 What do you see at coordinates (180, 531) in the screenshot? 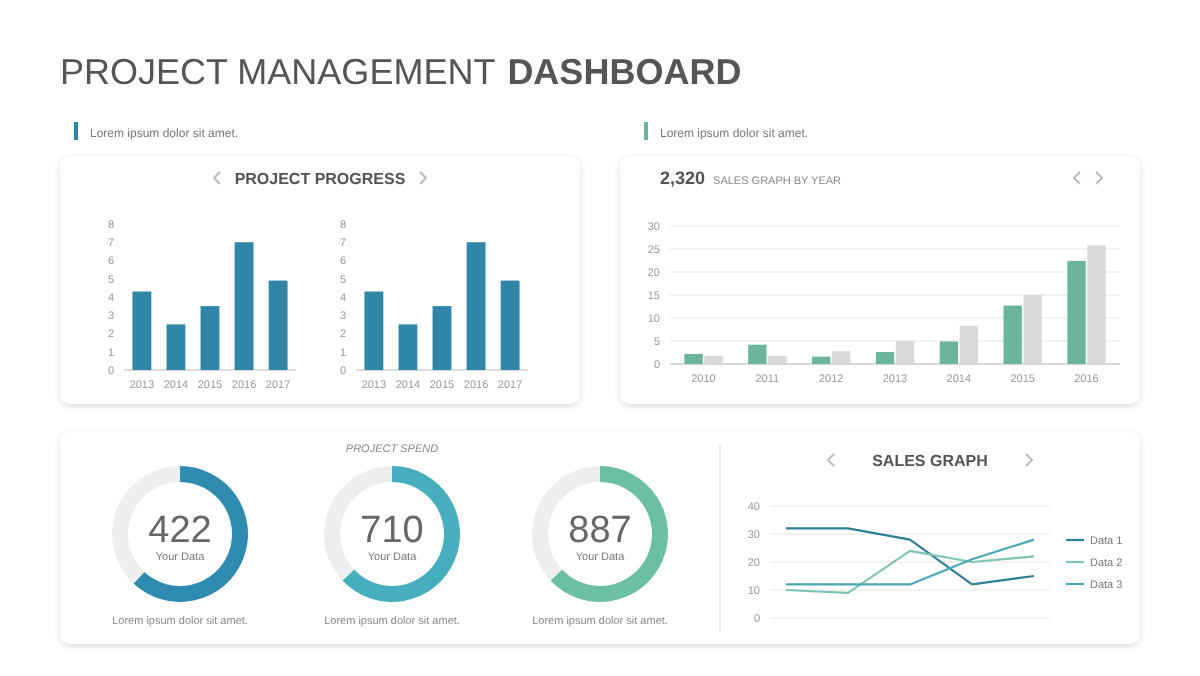
I see `text: 422` at bounding box center [180, 531].